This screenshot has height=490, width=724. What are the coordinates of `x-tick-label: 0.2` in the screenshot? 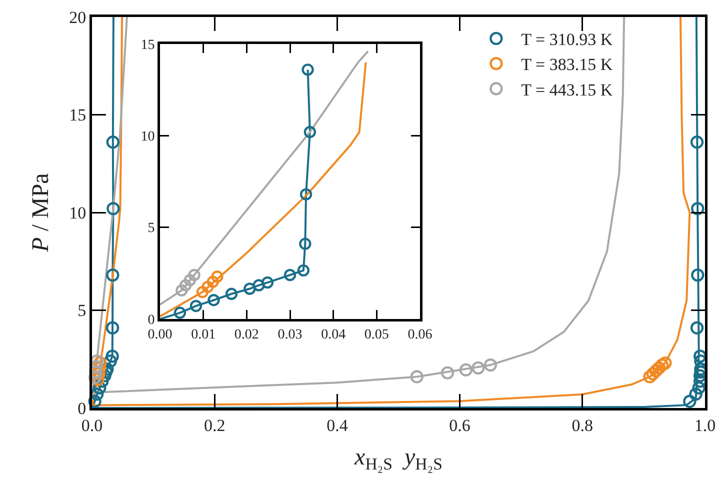 It's located at (215, 425).